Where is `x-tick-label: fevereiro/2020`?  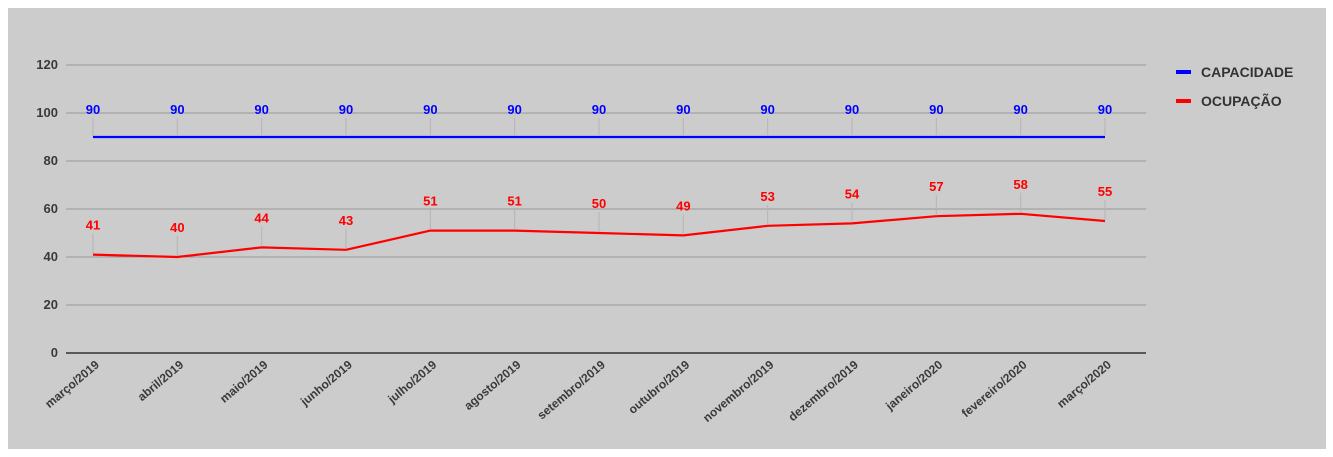 x-tick-label: fevereiro/2020 is located at coordinates (994, 388).